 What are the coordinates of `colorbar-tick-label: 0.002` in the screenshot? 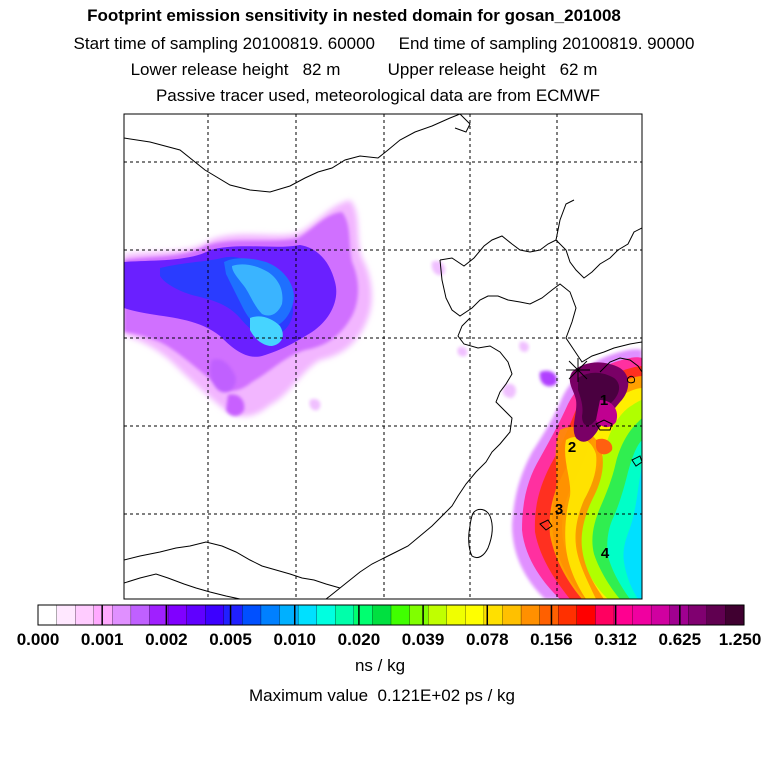 It's located at (166, 639).